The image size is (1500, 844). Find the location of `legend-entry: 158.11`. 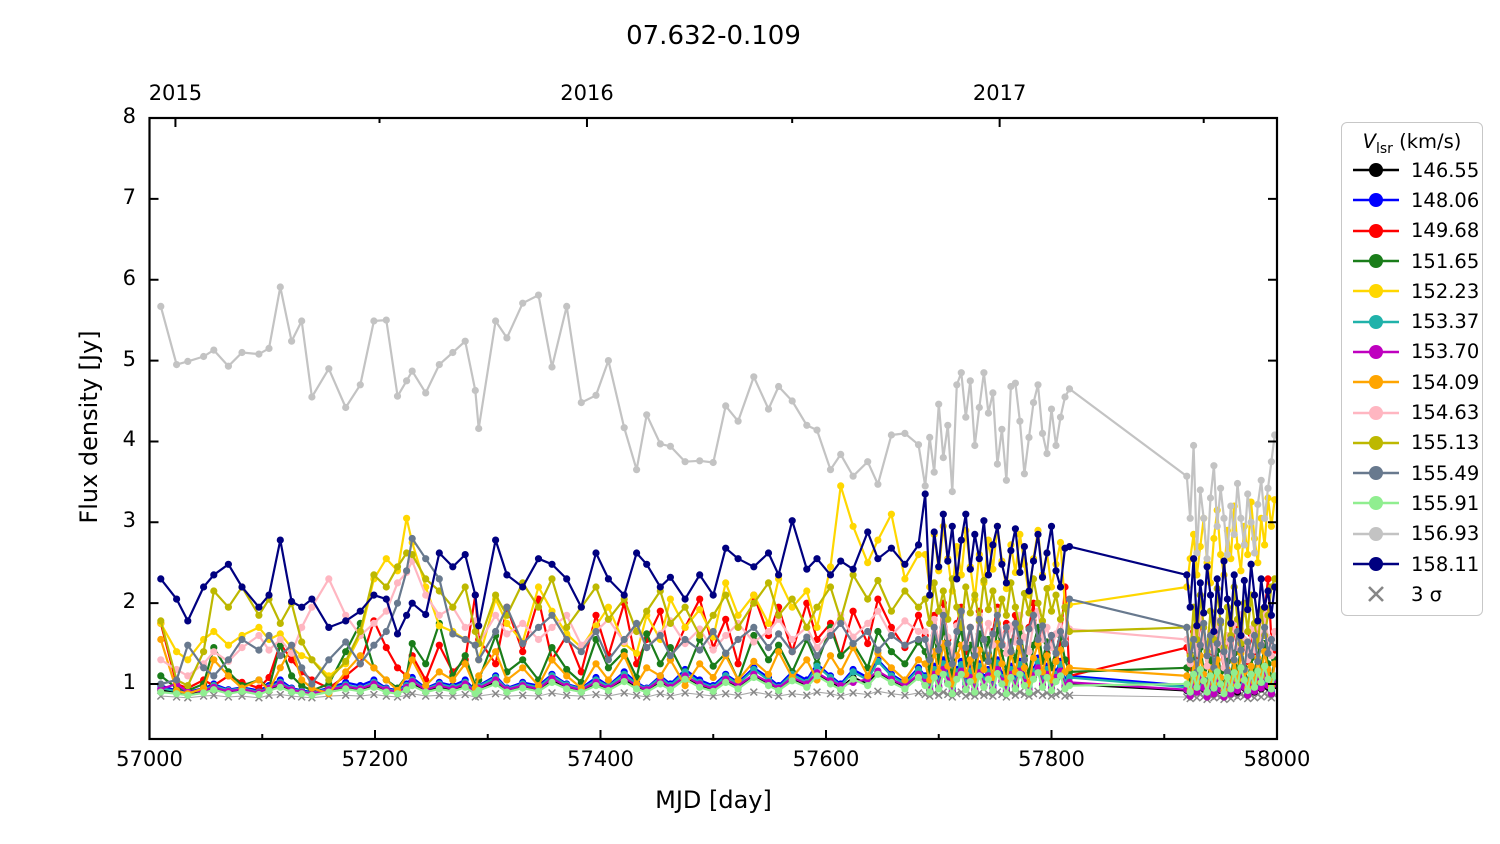

legend-entry: 158.11 is located at coordinates (1412, 564).